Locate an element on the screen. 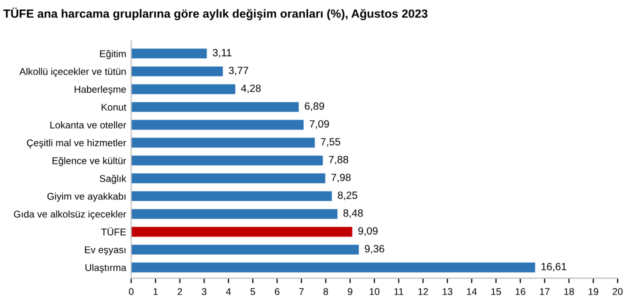 Image resolution: width=640 pixels, height=304 pixels. x-tick-label: 3 is located at coordinates (204, 292).